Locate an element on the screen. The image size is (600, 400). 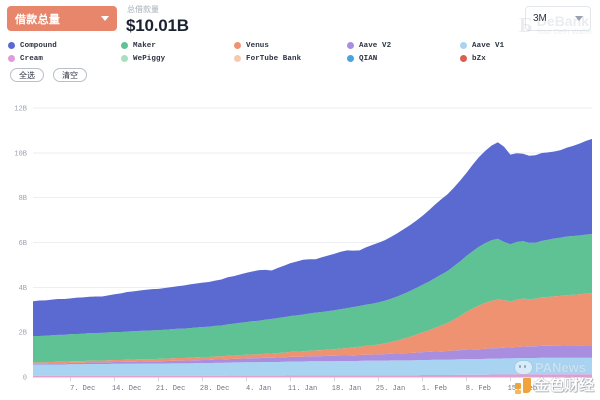
legend-item-wepiggy: WePiggy is located at coordinates (177, 58).